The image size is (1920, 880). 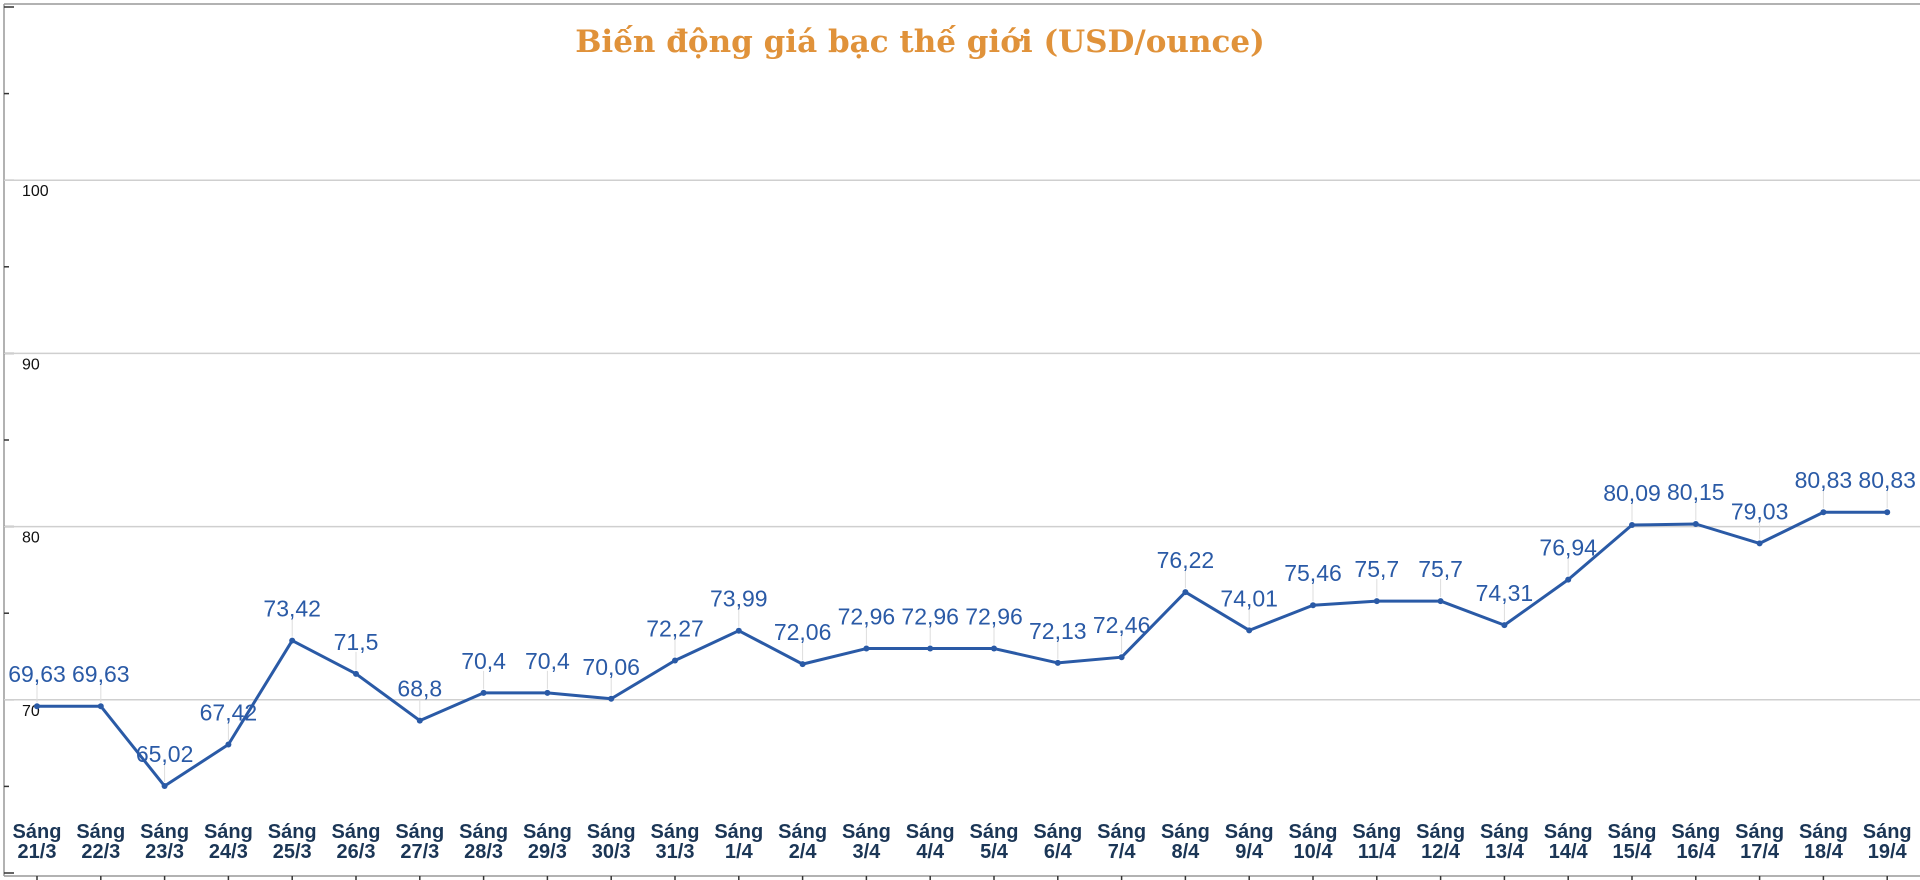 I want to click on data-label: 73,42, so click(x=292, y=609).